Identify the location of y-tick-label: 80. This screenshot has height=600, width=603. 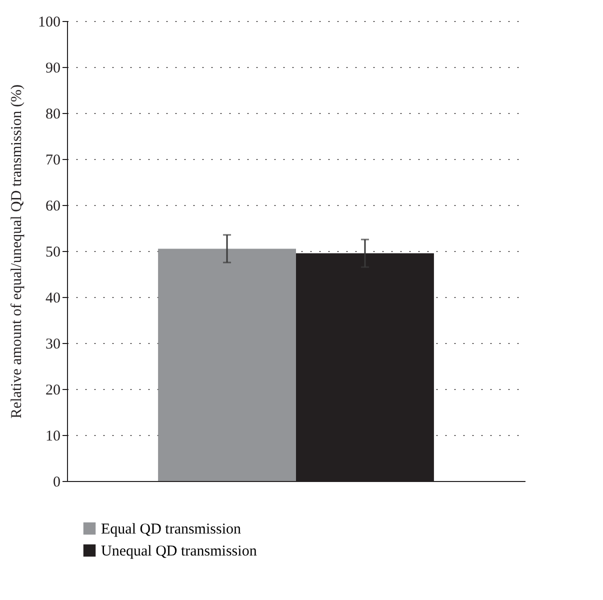
(53, 114).